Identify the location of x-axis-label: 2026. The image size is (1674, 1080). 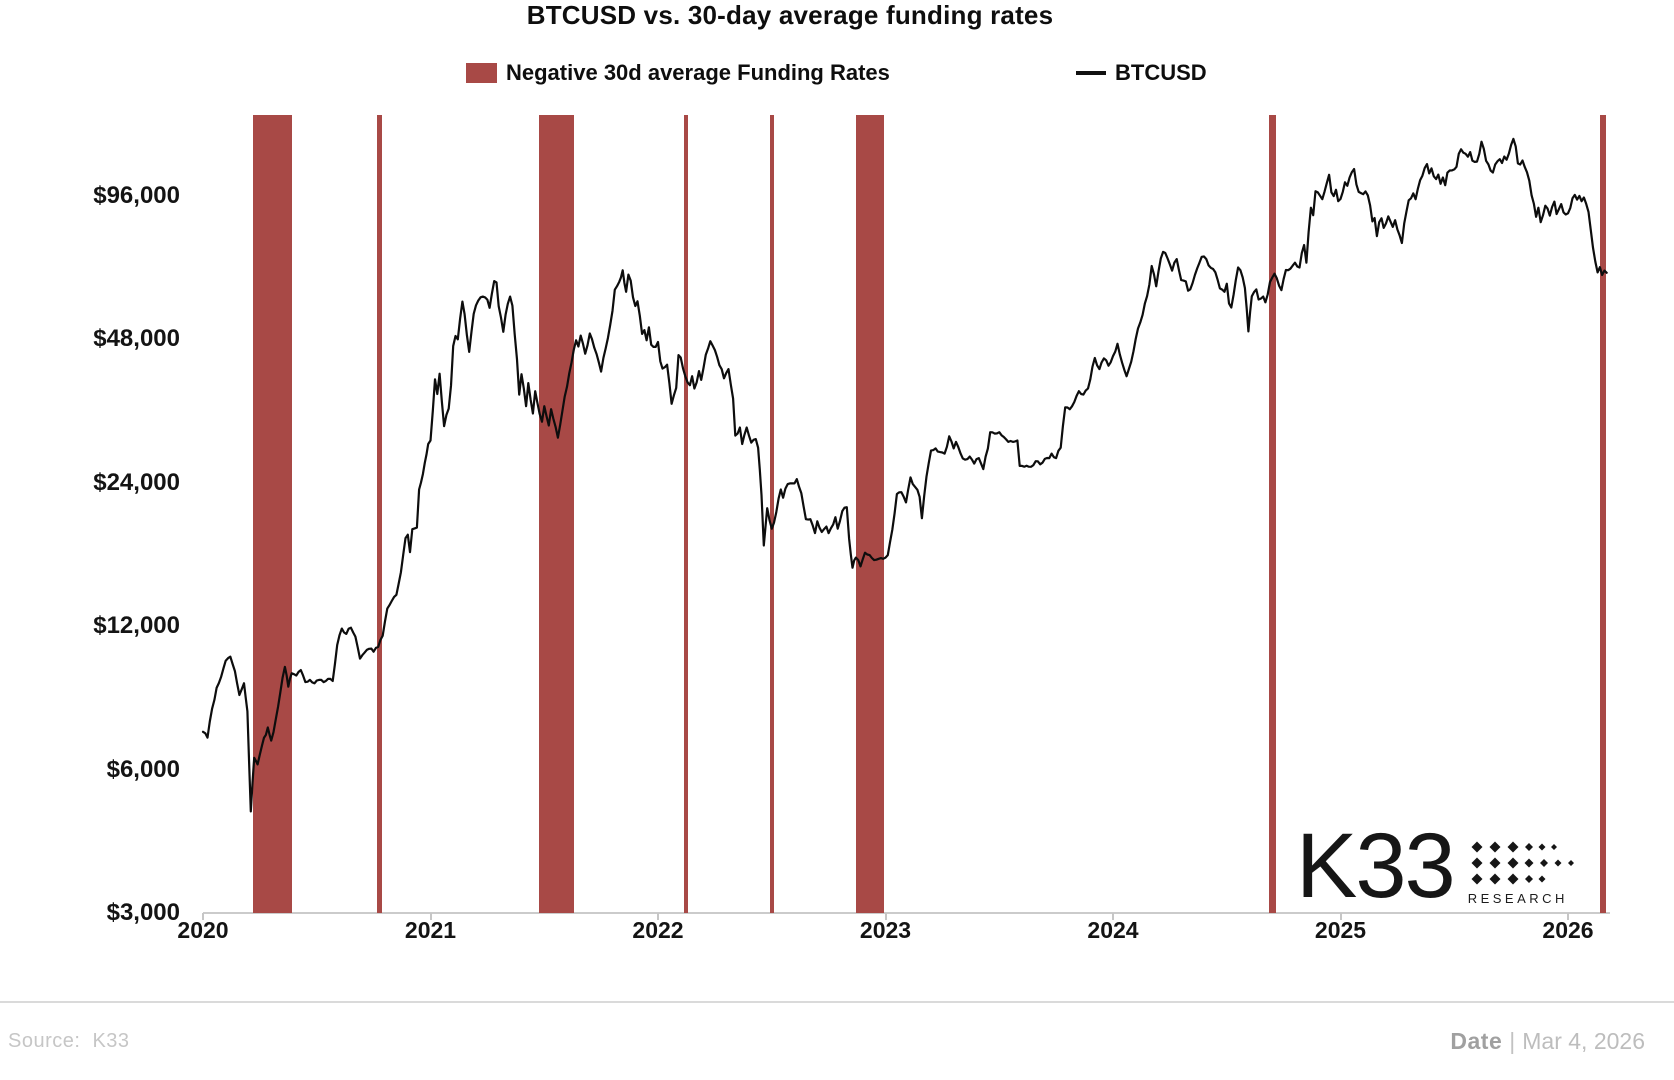
(1568, 930).